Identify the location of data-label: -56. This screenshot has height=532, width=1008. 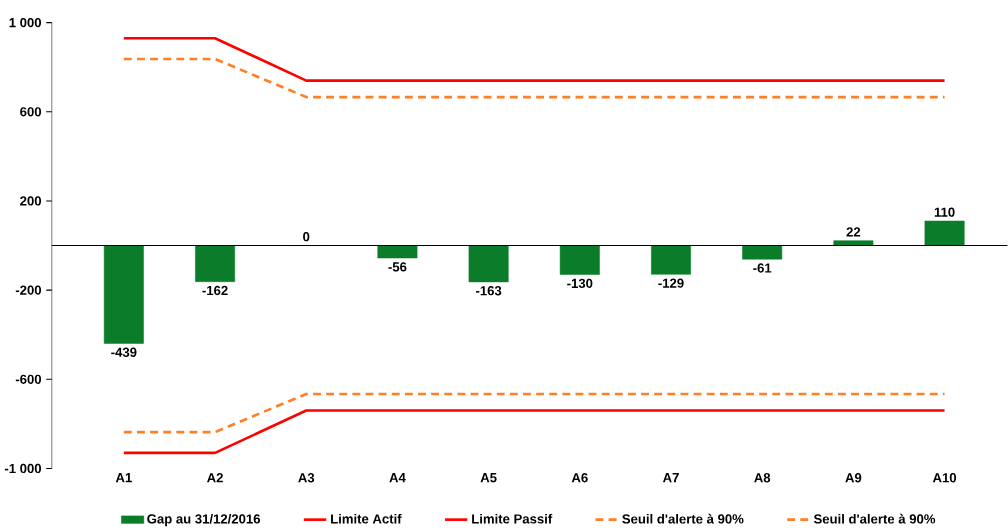
(397, 267).